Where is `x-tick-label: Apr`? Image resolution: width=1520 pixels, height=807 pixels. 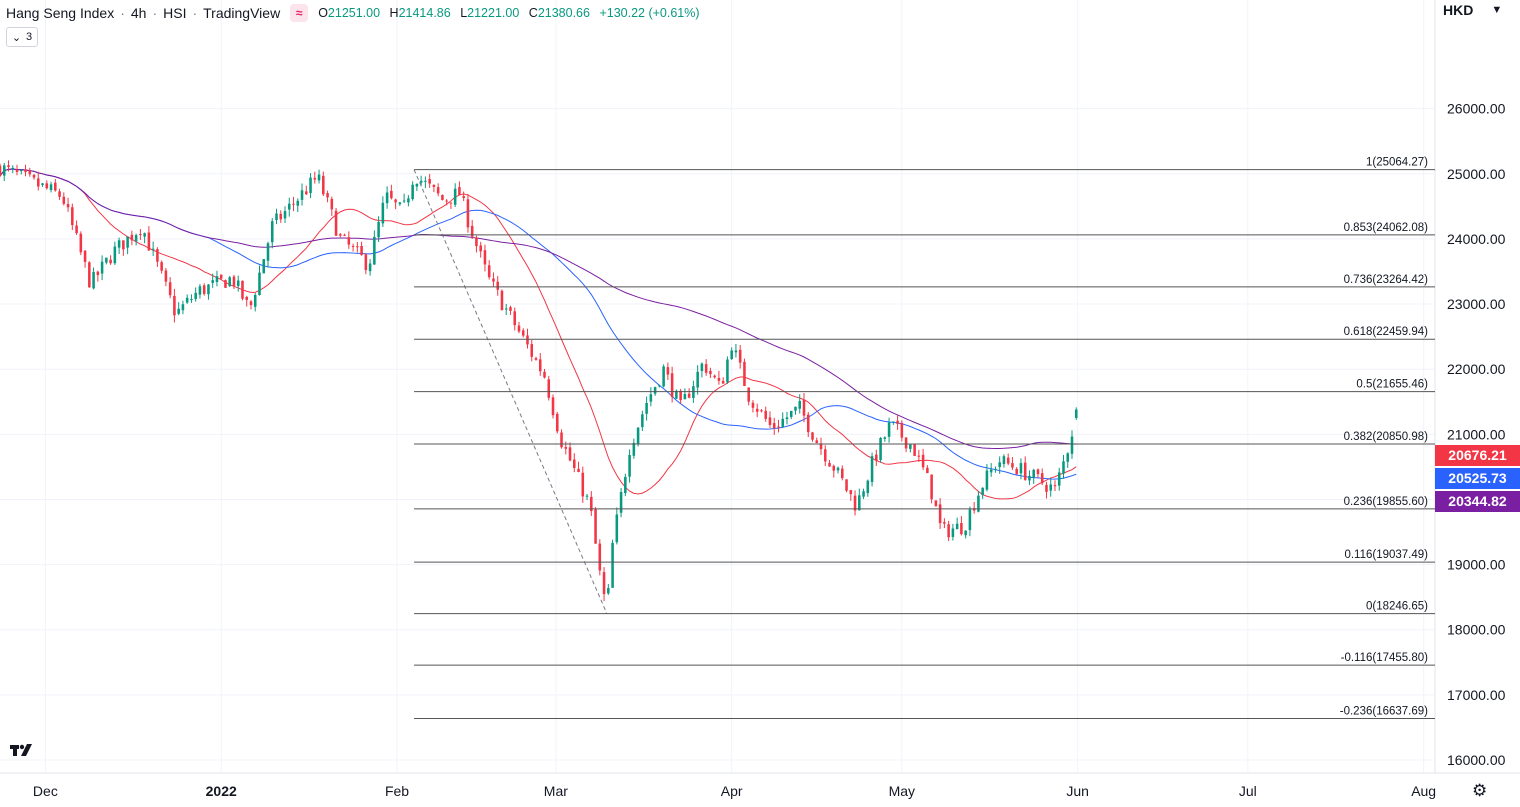 x-tick-label: Apr is located at coordinates (732, 791).